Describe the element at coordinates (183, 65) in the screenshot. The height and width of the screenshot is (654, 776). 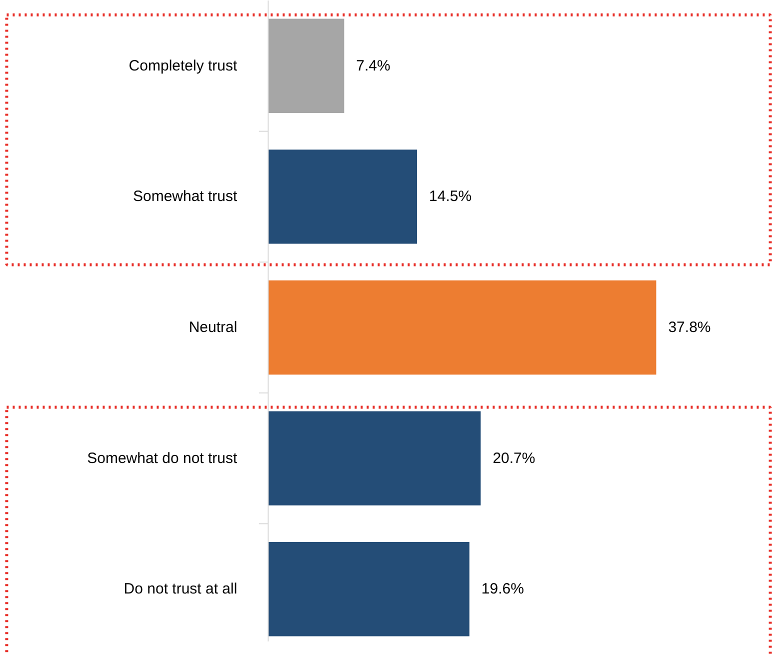
I see `y-tick-label: Completely trust` at that location.